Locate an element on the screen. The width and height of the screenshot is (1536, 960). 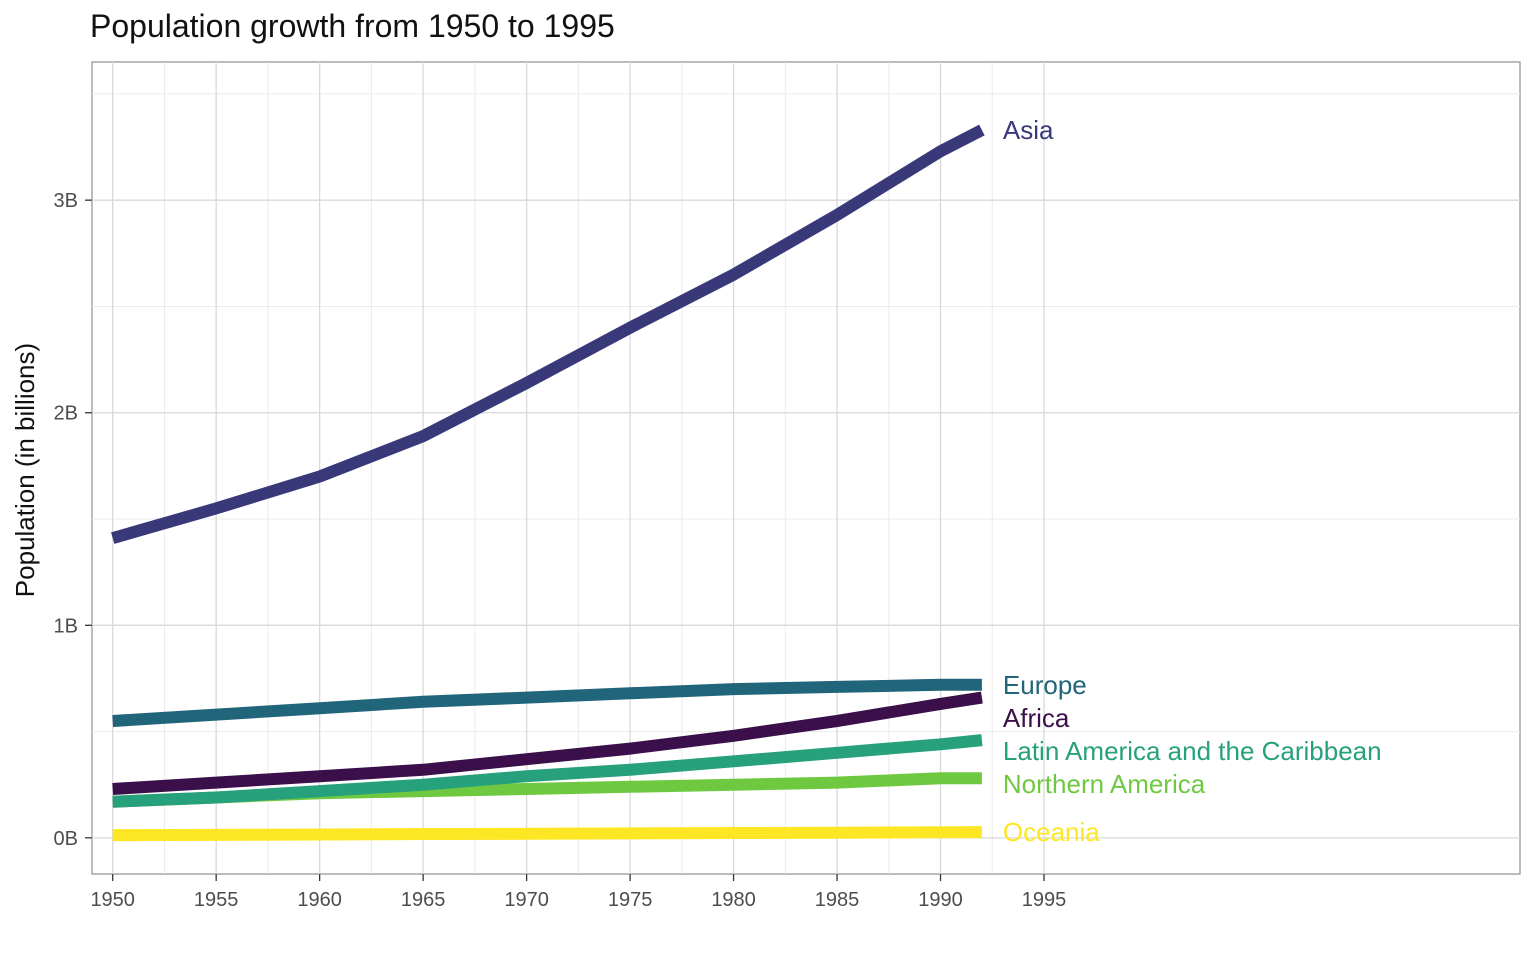
series-label-europe: Europe is located at coordinates (1045, 685).